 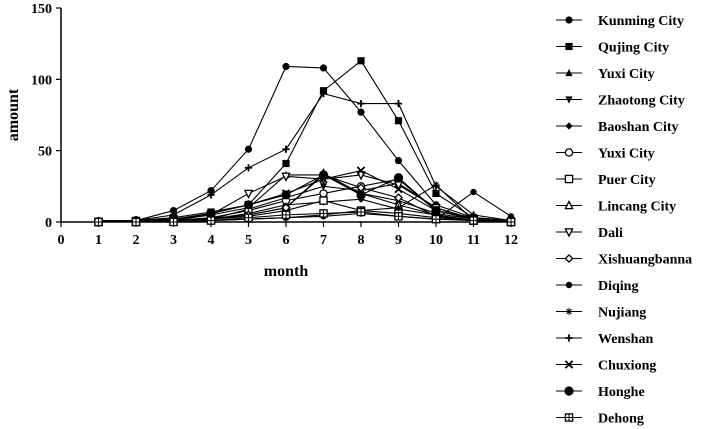 I want to click on legend-label: Xishuangbanna, so click(x=645, y=260).